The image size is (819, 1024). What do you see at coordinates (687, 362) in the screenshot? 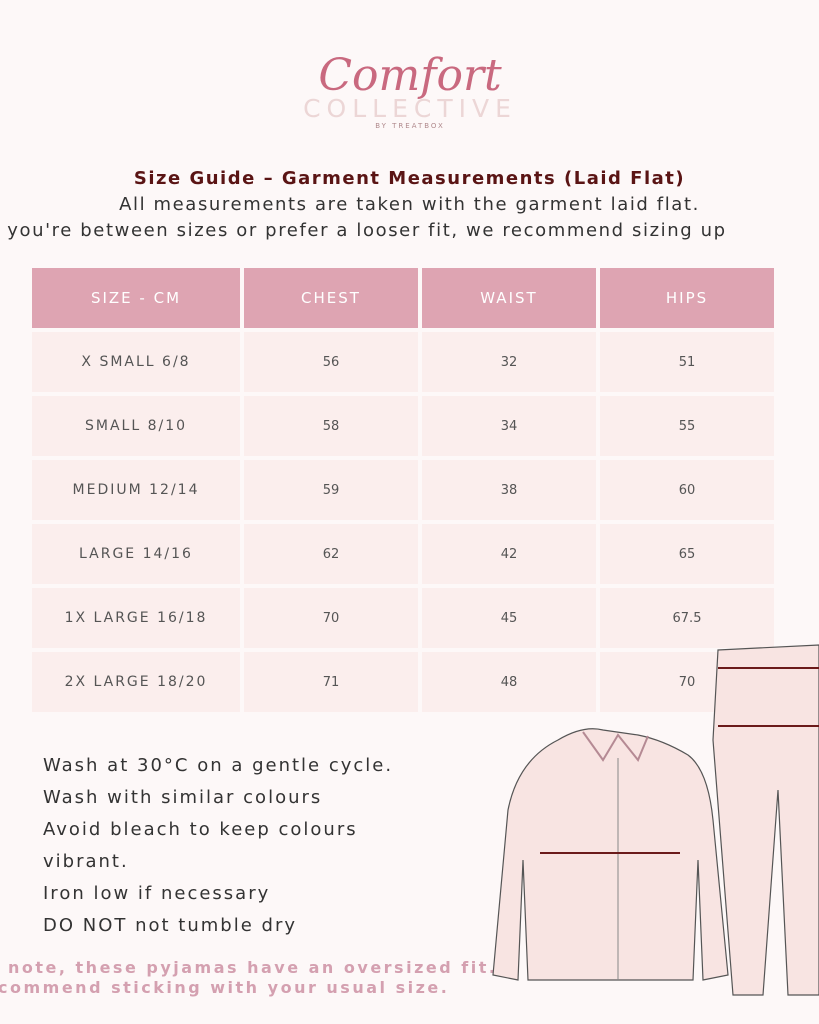
I see `cell-hips: 51` at bounding box center [687, 362].